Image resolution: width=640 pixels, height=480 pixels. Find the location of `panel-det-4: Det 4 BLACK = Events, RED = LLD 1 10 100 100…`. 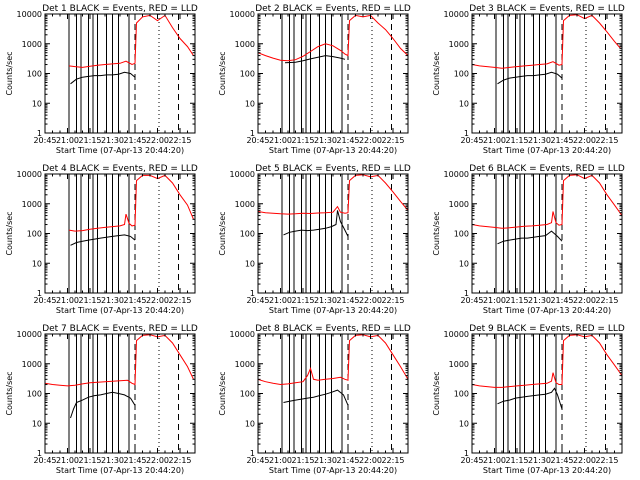

panel-det-4: Det 4 BLACK = Events, RED = LLD 1 10 100 100… is located at coordinates (101, 239).